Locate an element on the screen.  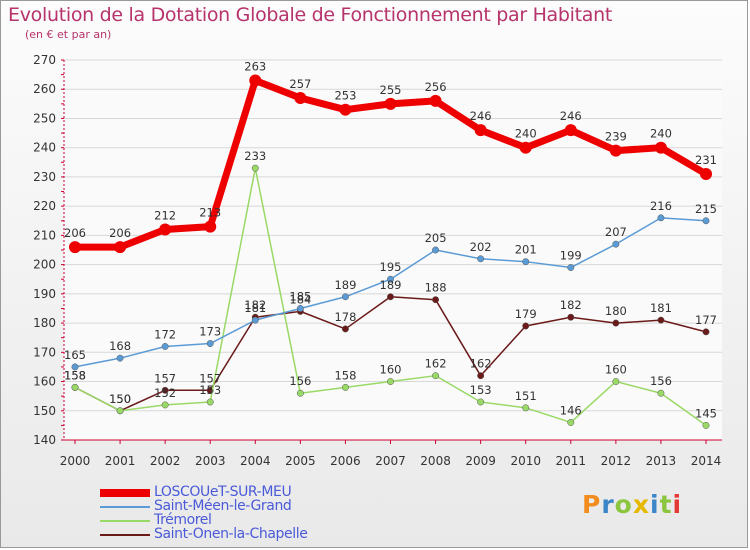
data-label: 178 is located at coordinates (345, 317).